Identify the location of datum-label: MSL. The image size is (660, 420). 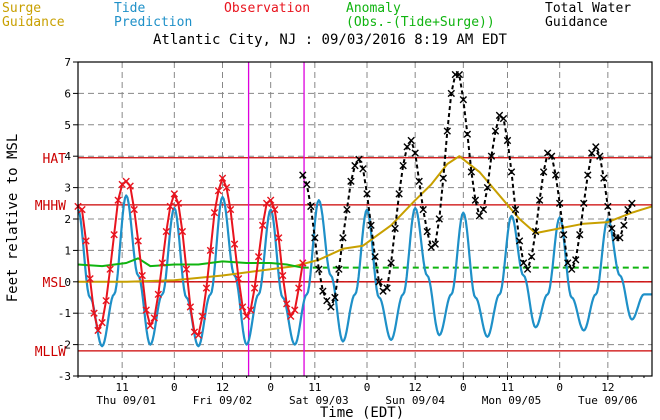
(55, 283).